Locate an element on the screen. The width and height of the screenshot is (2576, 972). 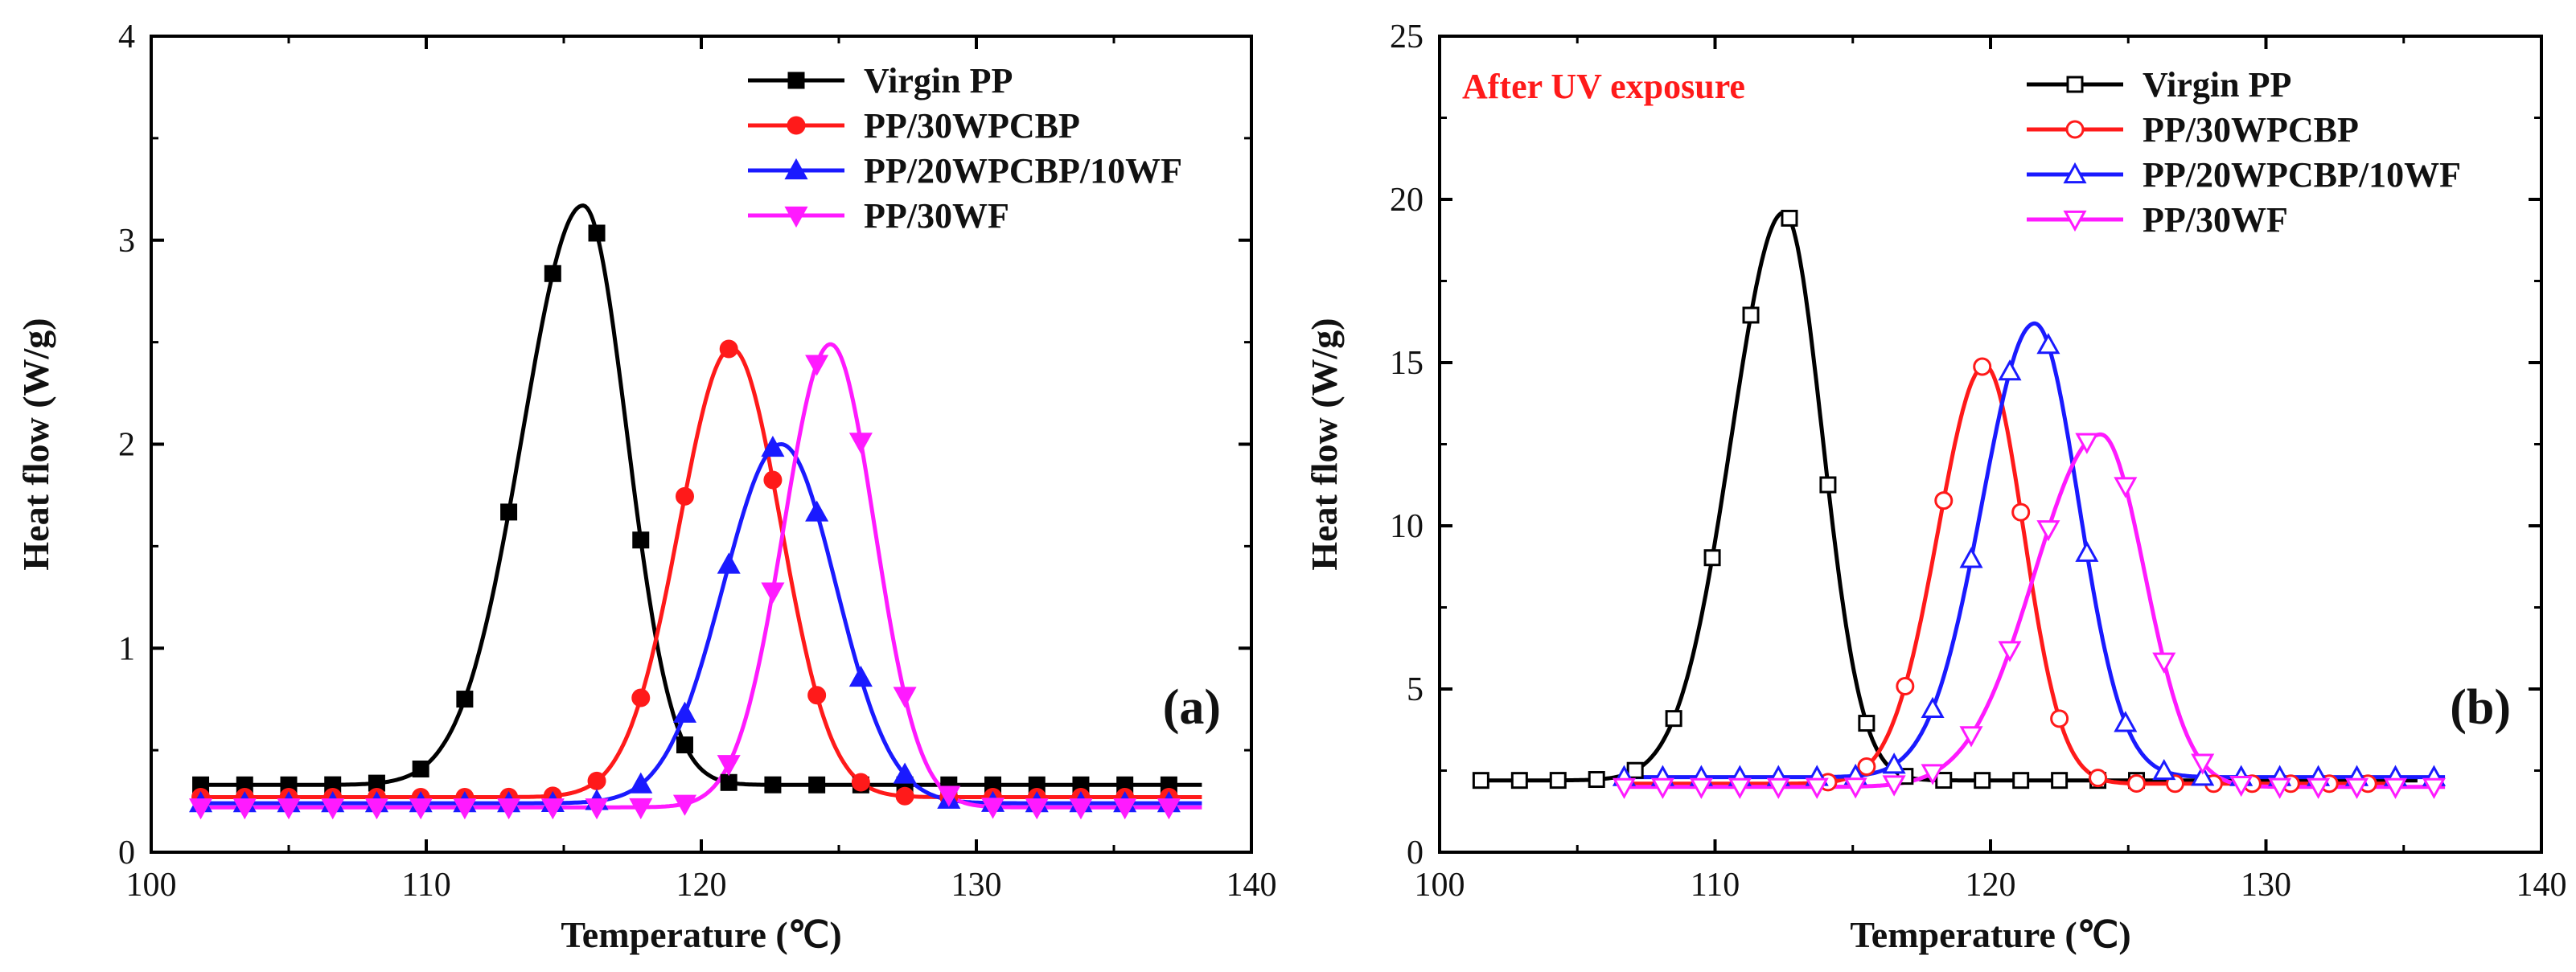
x-tick-label-b-0: 100 is located at coordinates (1440, 885).